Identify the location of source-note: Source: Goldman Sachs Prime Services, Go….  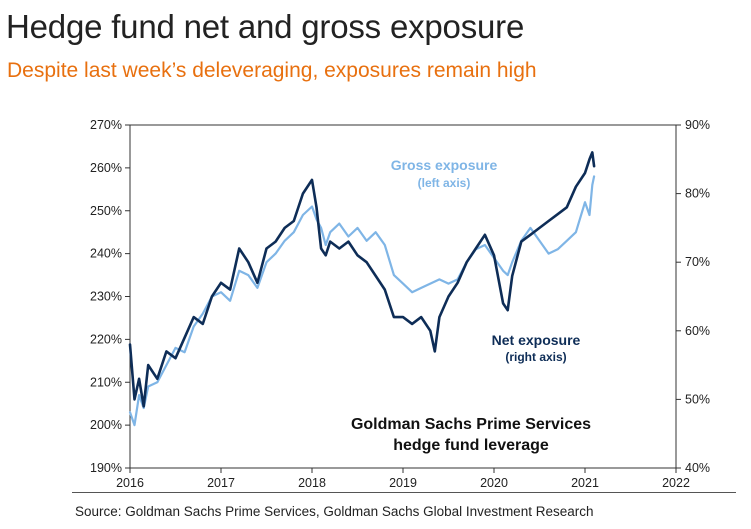
(334, 511).